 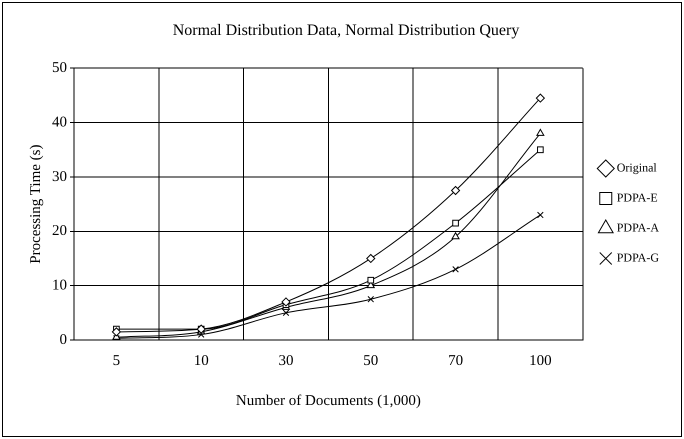 What do you see at coordinates (456, 360) in the screenshot?
I see `x-tick-label: 70` at bounding box center [456, 360].